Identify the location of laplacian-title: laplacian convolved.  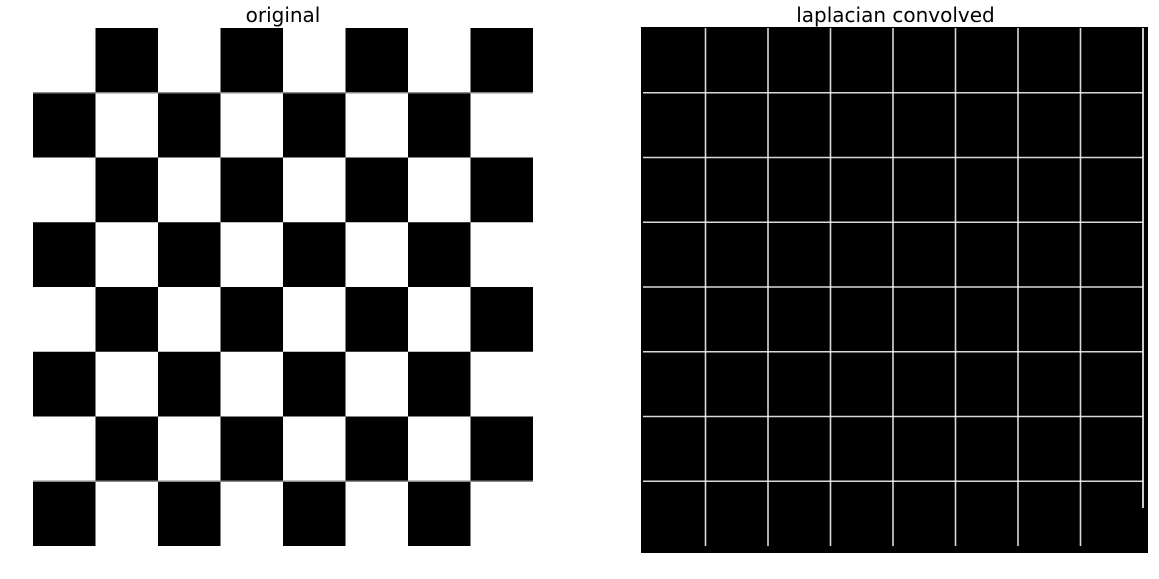
(895, 15).